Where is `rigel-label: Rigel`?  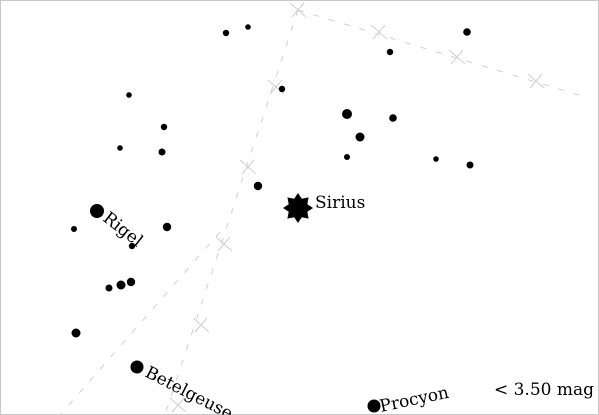
rigel-label: Rigel is located at coordinates (122, 229).